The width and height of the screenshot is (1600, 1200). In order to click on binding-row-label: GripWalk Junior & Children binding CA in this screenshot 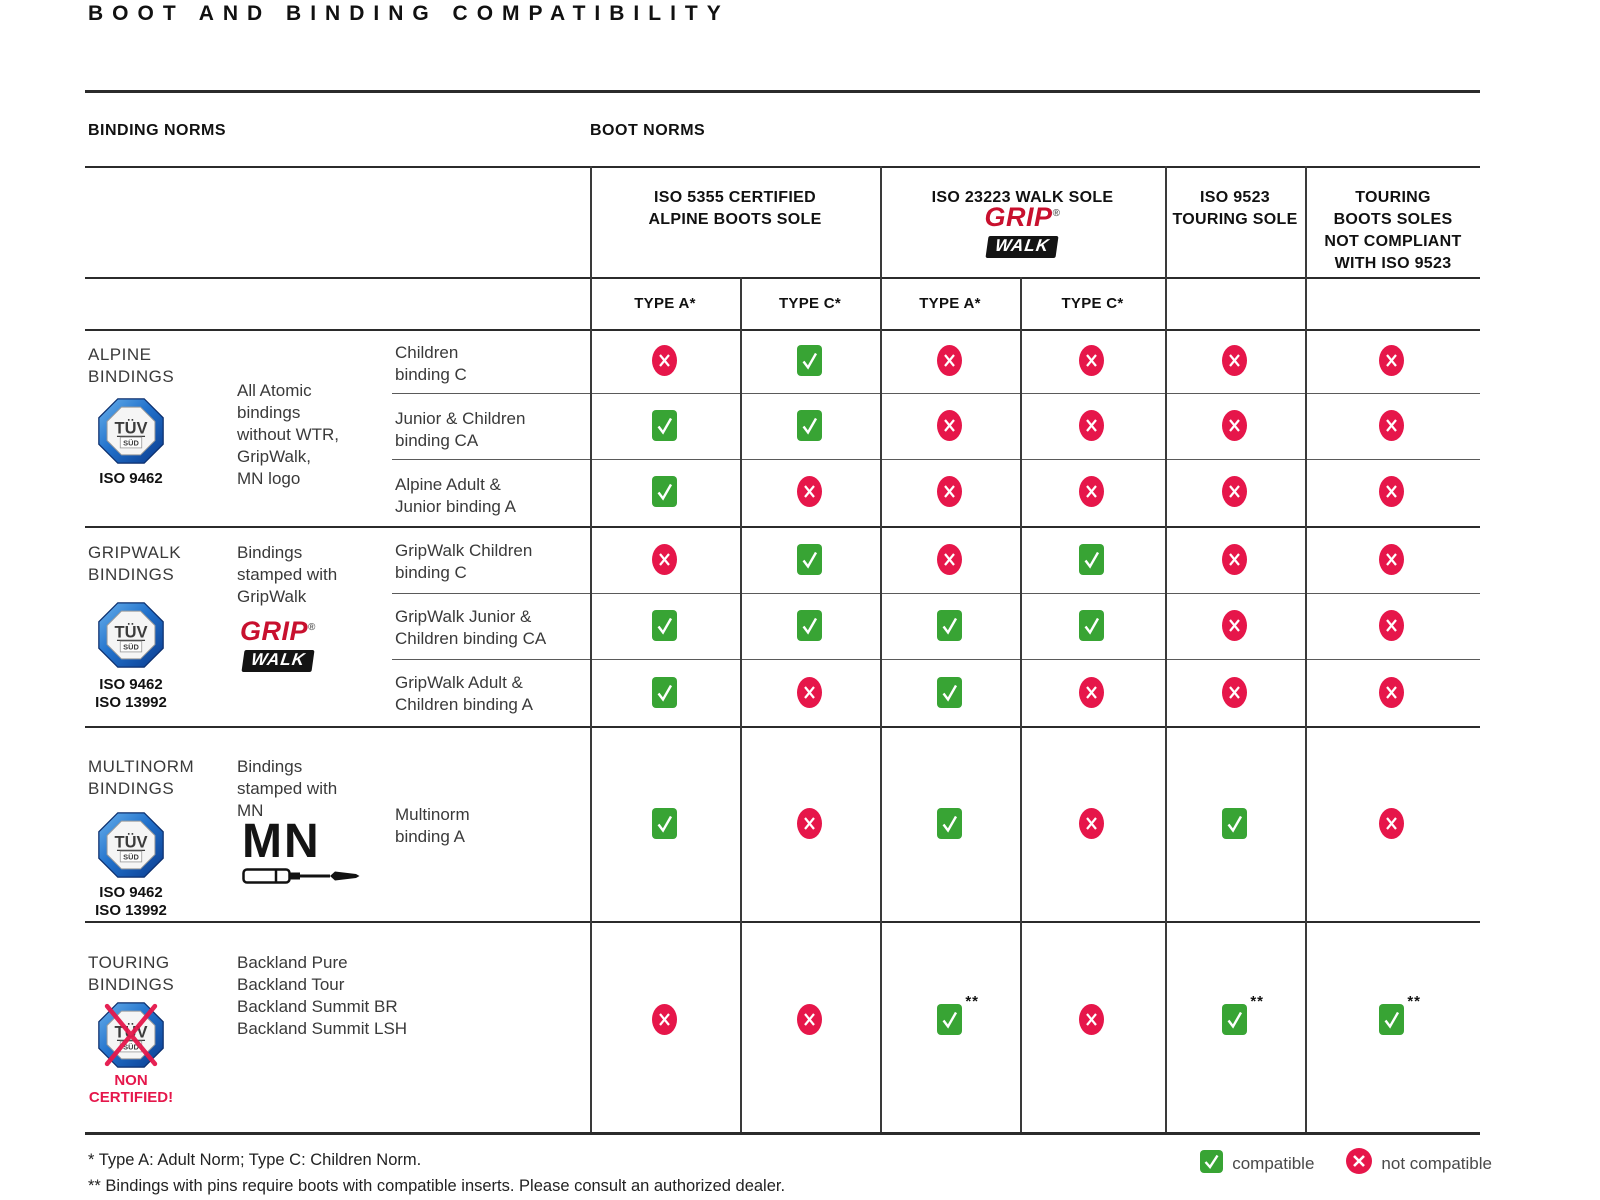, I will do `click(471, 627)`.